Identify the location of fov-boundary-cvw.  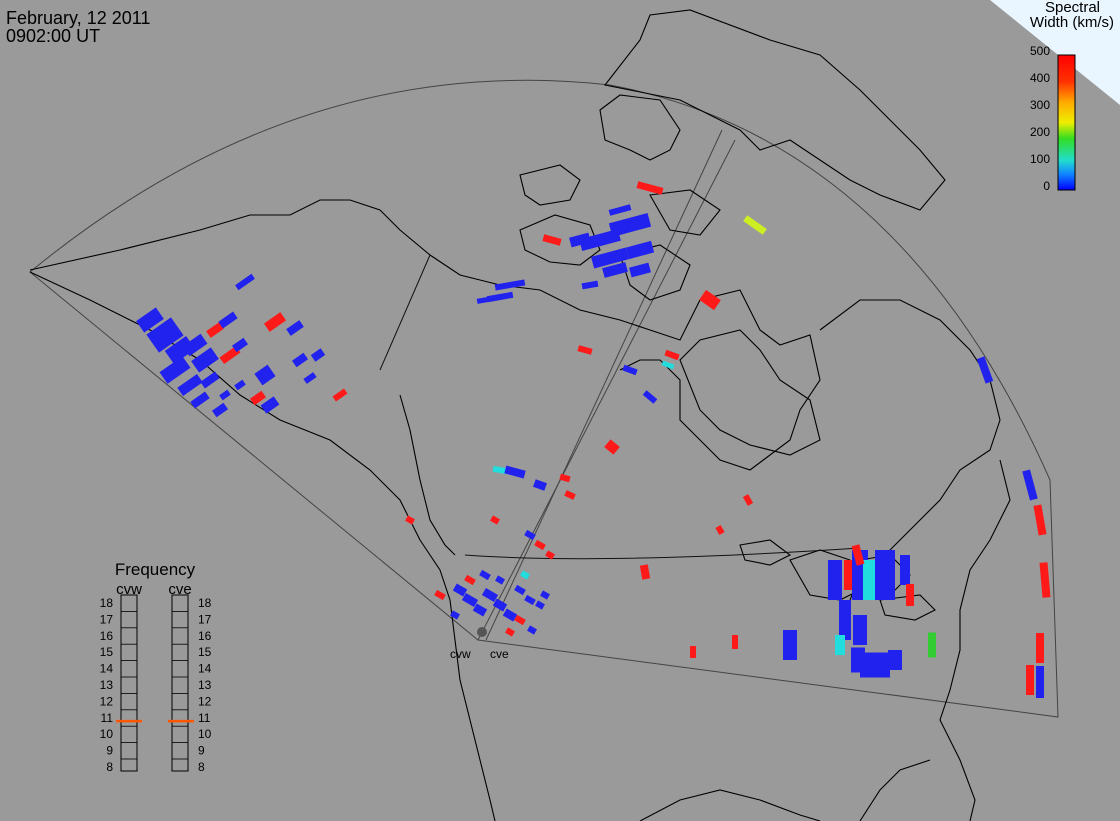
(606, 390).